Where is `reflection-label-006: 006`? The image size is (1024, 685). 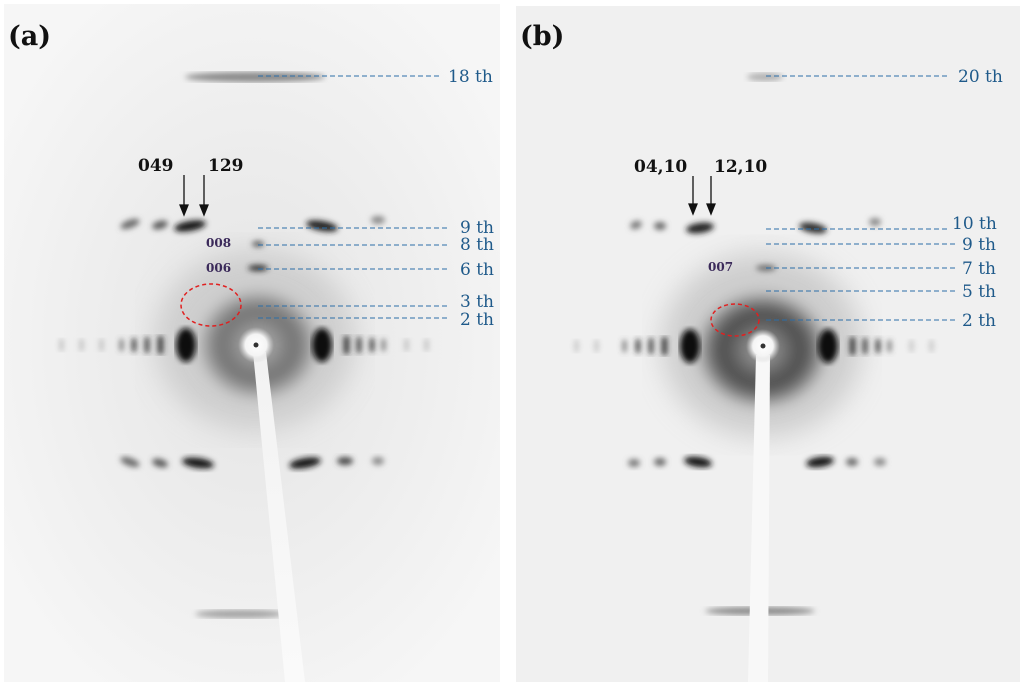 reflection-label-006: 006 is located at coordinates (218, 268).